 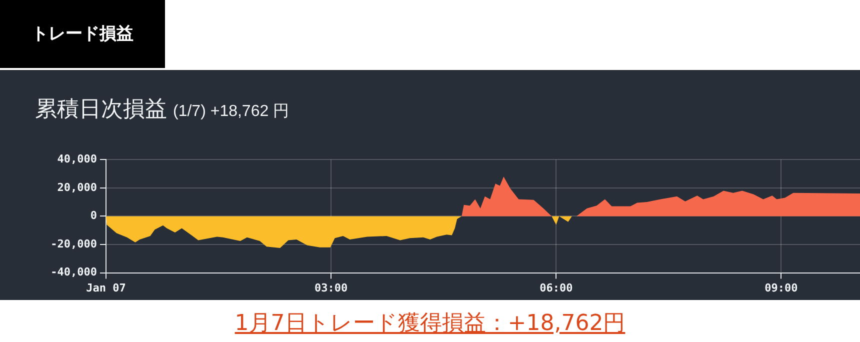 What do you see at coordinates (77, 187) in the screenshot?
I see `y-tick-label: 20,000` at bounding box center [77, 187].